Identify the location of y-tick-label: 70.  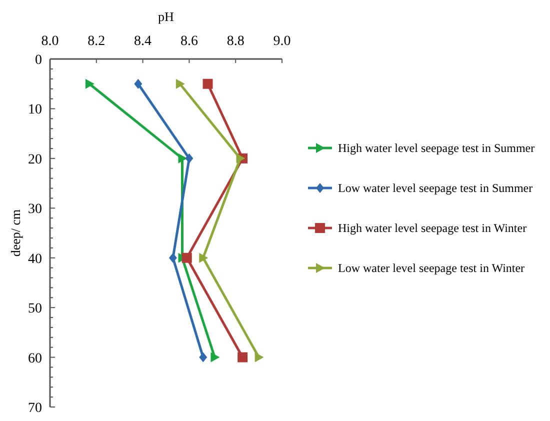
(35, 408).